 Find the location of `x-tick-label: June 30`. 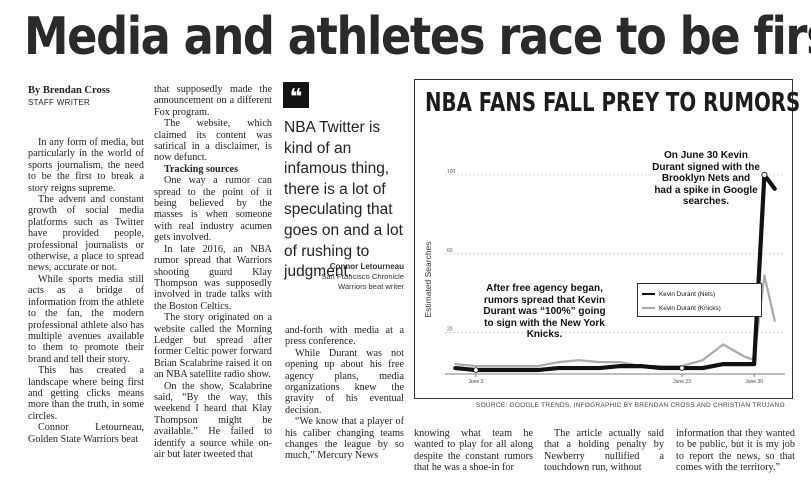

x-tick-label: June 30 is located at coordinates (754, 382).